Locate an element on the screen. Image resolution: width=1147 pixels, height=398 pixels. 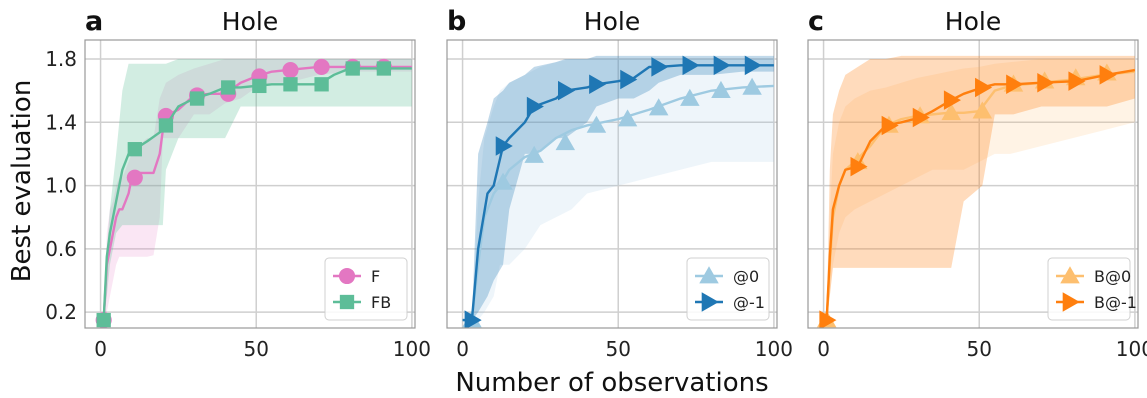
legend: F FB is located at coordinates (366, 289).